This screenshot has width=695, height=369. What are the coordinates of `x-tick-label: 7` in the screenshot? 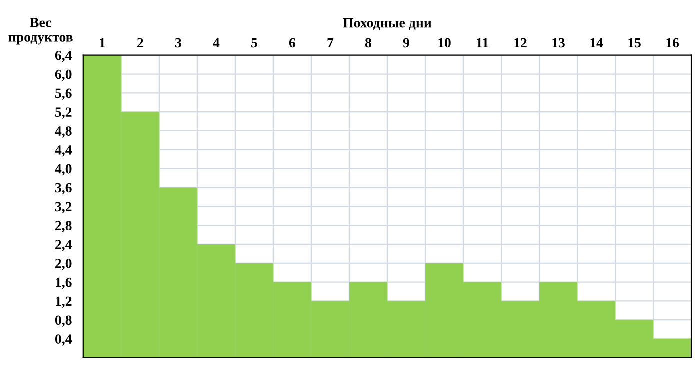 It's located at (331, 43).